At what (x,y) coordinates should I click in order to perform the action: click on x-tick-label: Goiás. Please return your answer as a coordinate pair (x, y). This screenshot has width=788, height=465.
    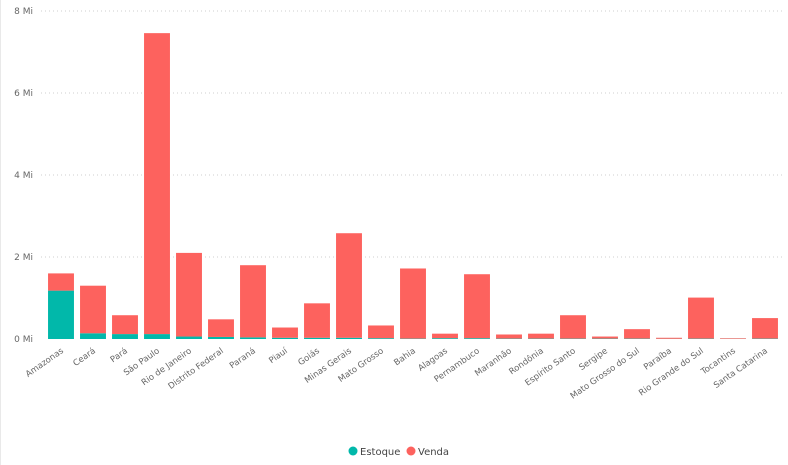
    Looking at the image, I should click on (309, 357).